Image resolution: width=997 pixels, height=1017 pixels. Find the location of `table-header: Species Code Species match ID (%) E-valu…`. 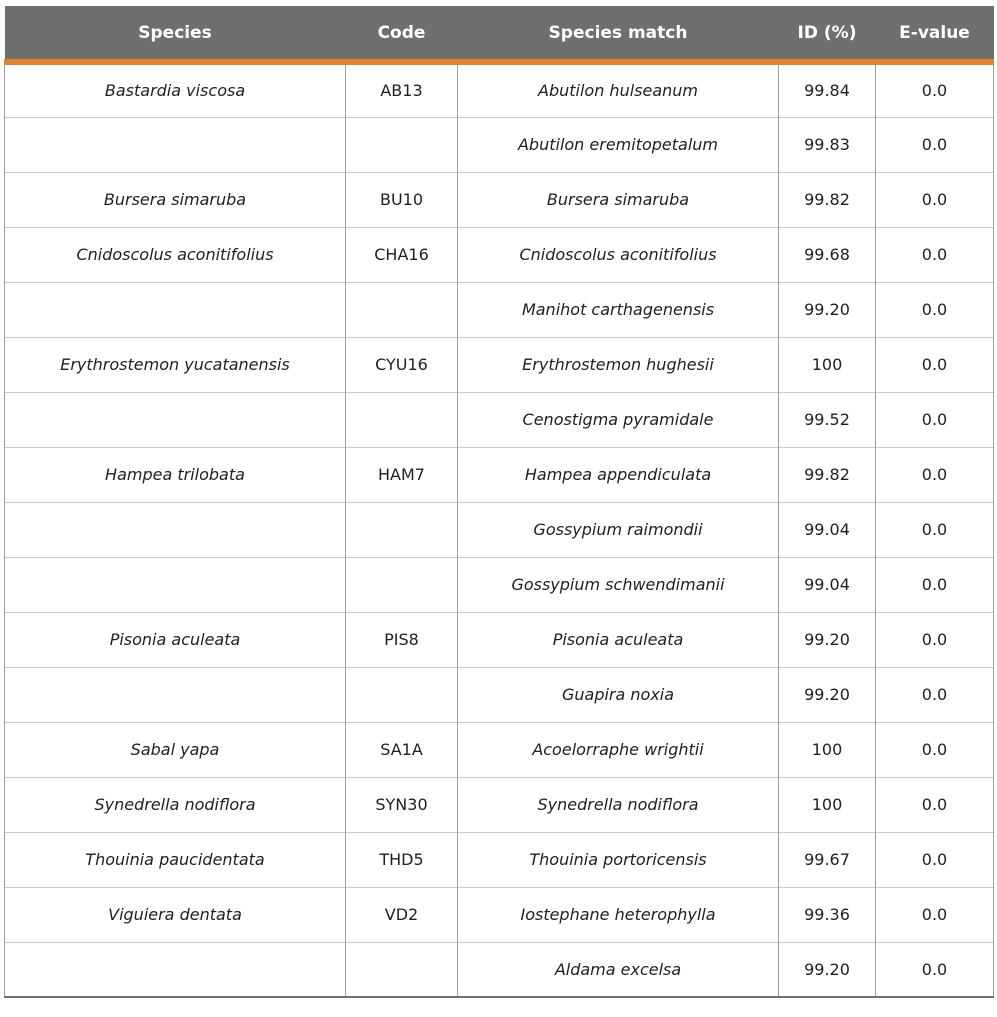

table-header: Species Code Species match ID (%) E-valu… is located at coordinates (499, 35).